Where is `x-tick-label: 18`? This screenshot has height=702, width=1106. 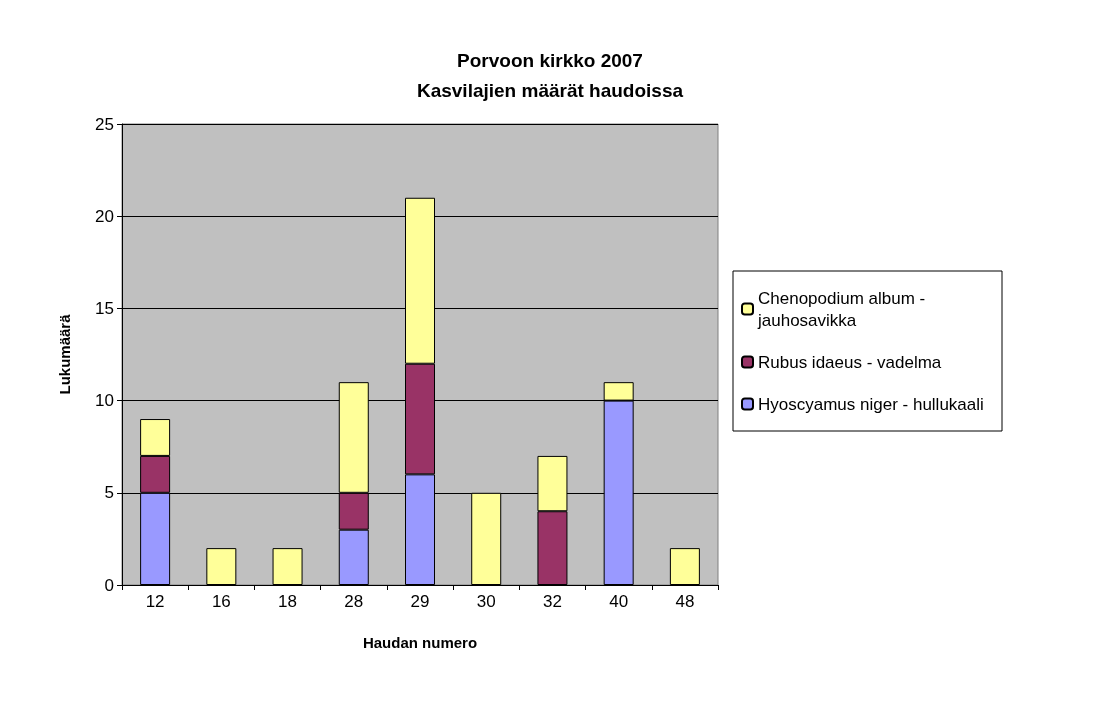
x-tick-label: 18 is located at coordinates (288, 601).